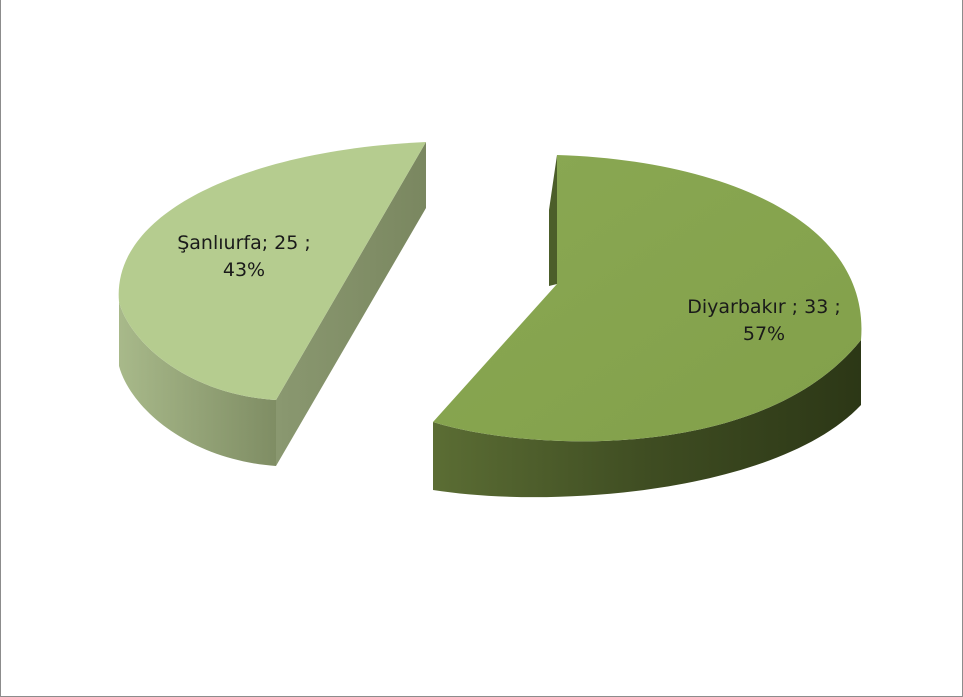 This screenshot has width=963, height=697. I want to click on slice-label-diyarbakir: Diyarbakır ; 33 ; 57%, so click(764, 321).